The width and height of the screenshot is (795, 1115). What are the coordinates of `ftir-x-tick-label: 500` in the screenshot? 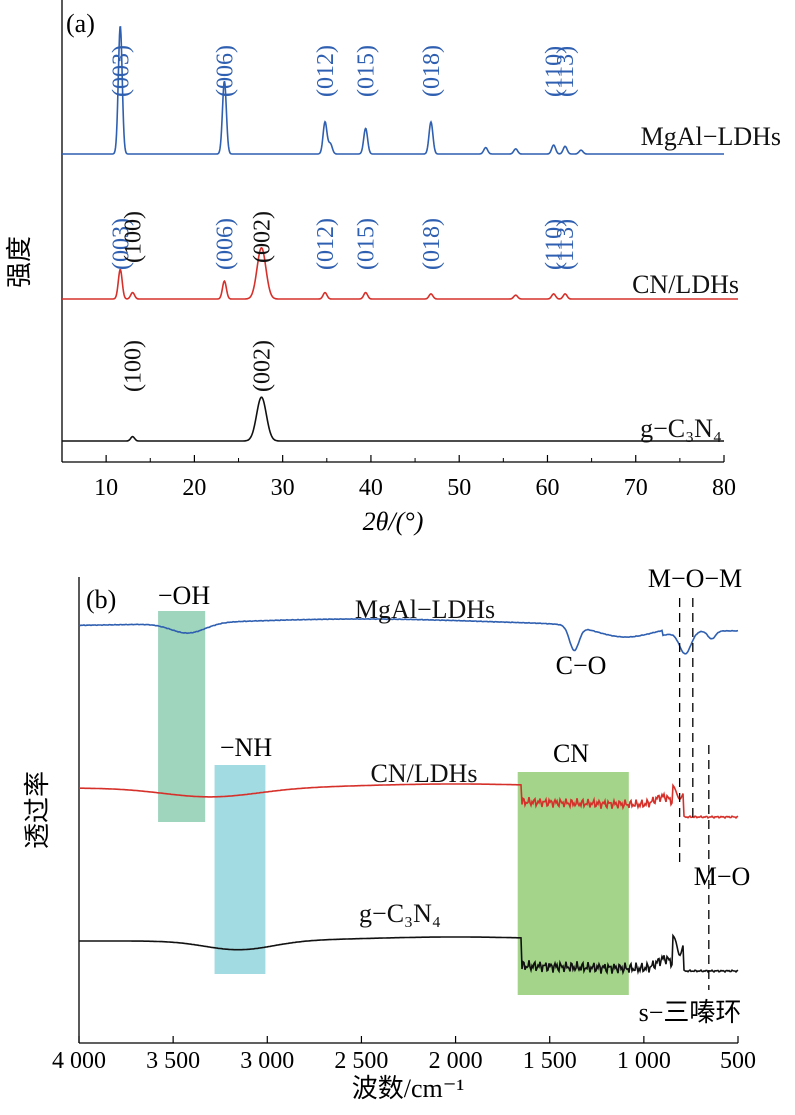 It's located at (738, 1061).